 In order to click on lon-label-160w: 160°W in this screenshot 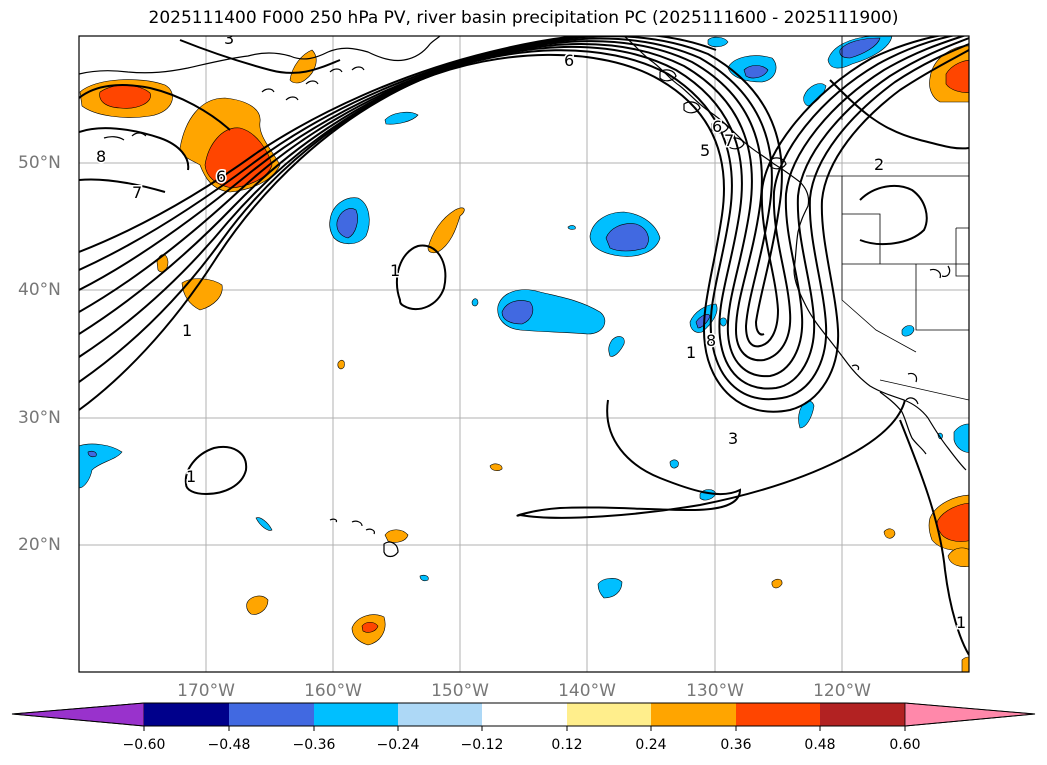, I will do `click(333, 691)`.